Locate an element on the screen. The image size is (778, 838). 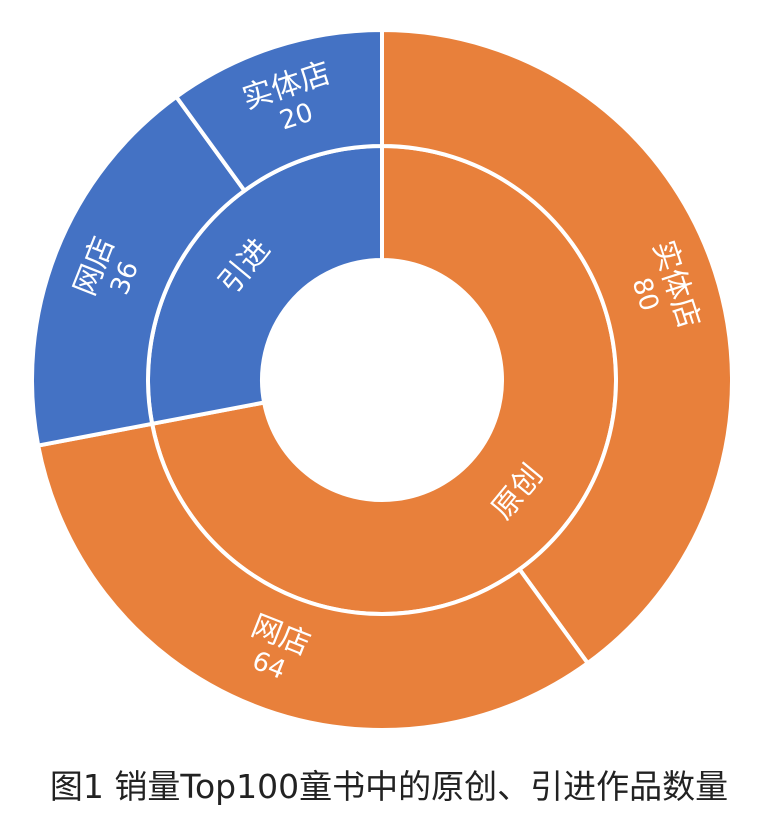
chart-caption: 图1 销量Top100童书中的原创、引进作品数量 is located at coordinates (389, 786).